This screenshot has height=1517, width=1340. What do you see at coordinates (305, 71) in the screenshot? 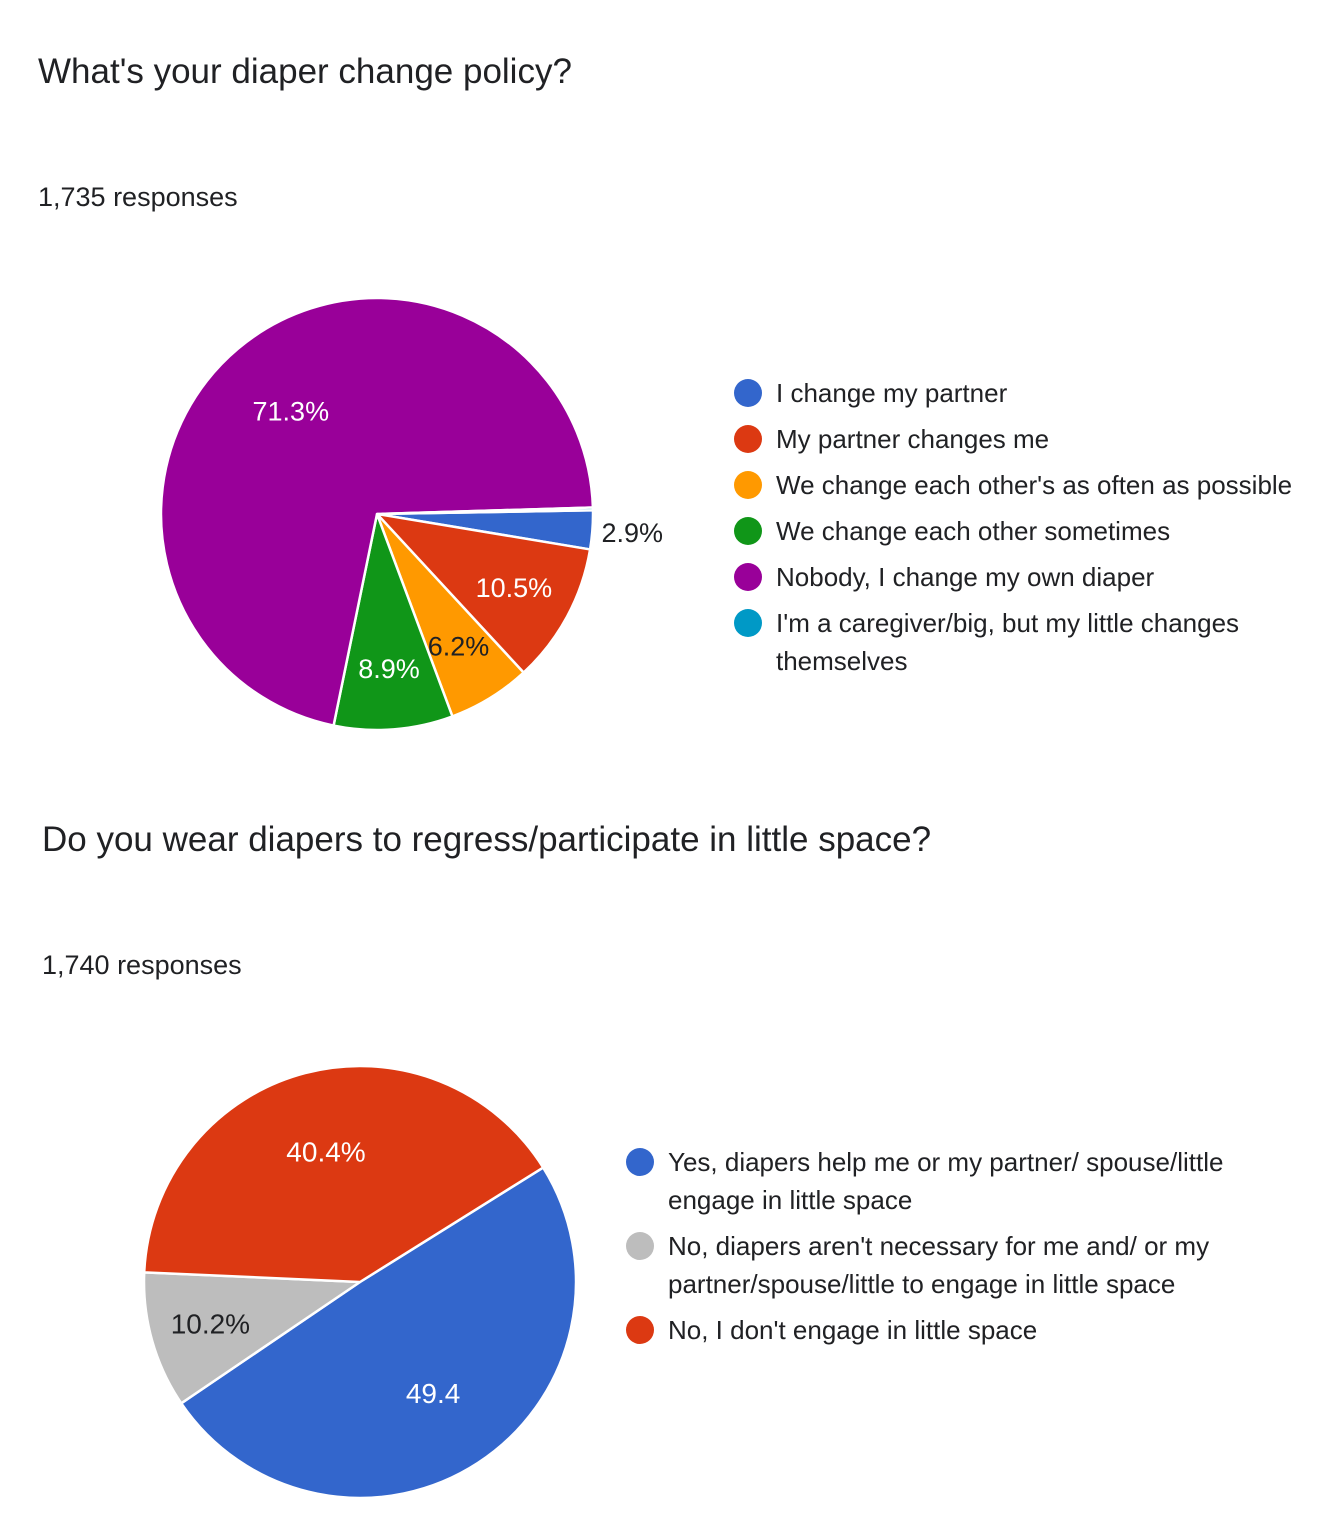
I see `chart-title: What's your diaper change policy?` at bounding box center [305, 71].